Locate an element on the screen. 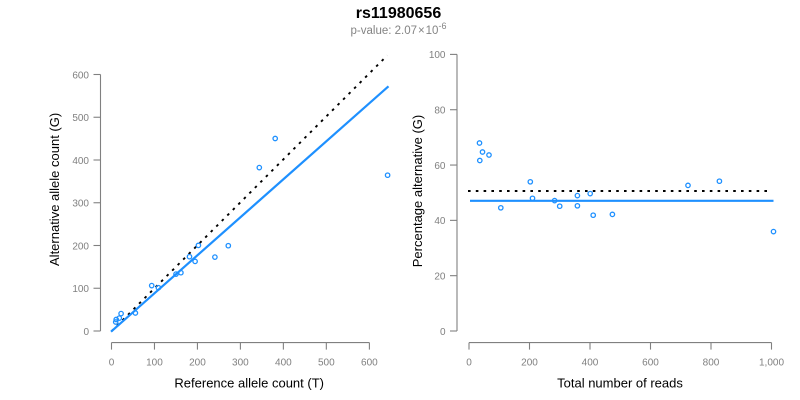 The height and width of the screenshot is (400, 800). svg-text: 40 is located at coordinates (440, 221).